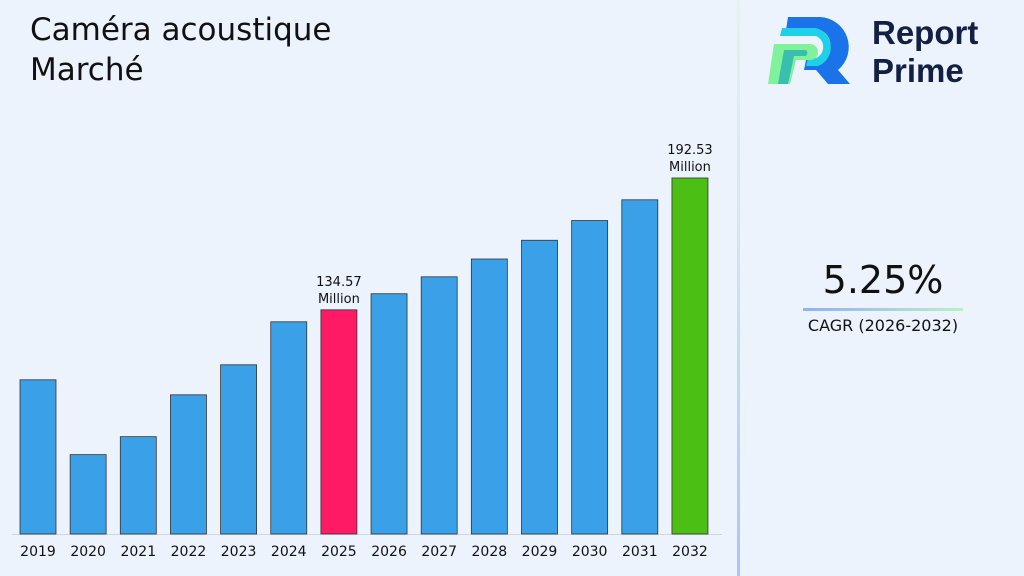 The height and width of the screenshot is (576, 1024). What do you see at coordinates (690, 167) in the screenshot?
I see `data-label-2032-unit: Million` at bounding box center [690, 167].